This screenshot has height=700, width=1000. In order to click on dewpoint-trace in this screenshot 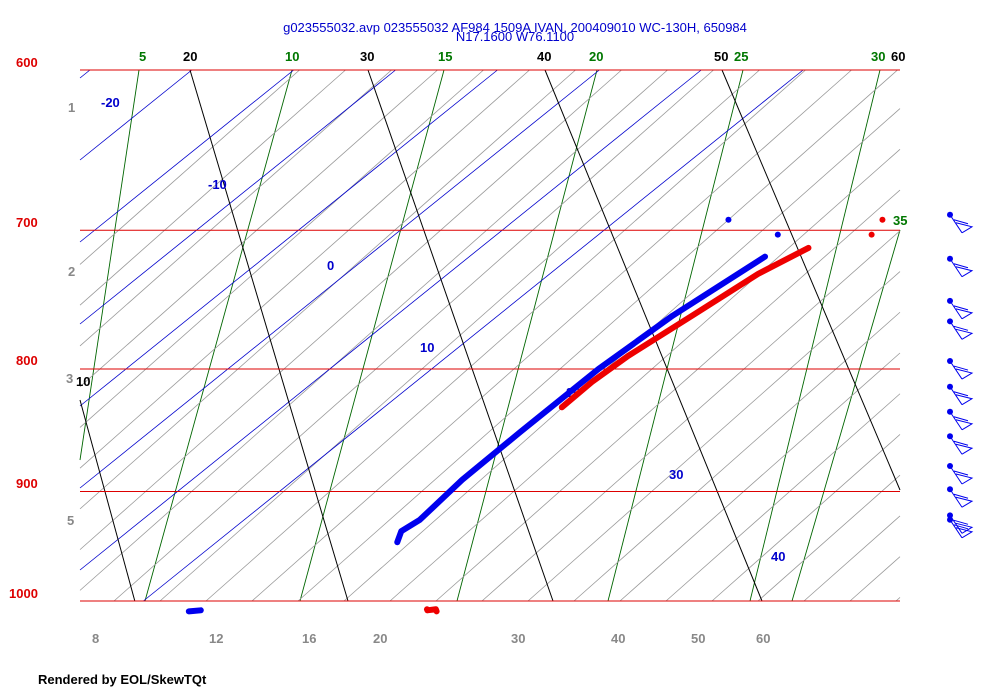, I will do `click(194, 611)`.